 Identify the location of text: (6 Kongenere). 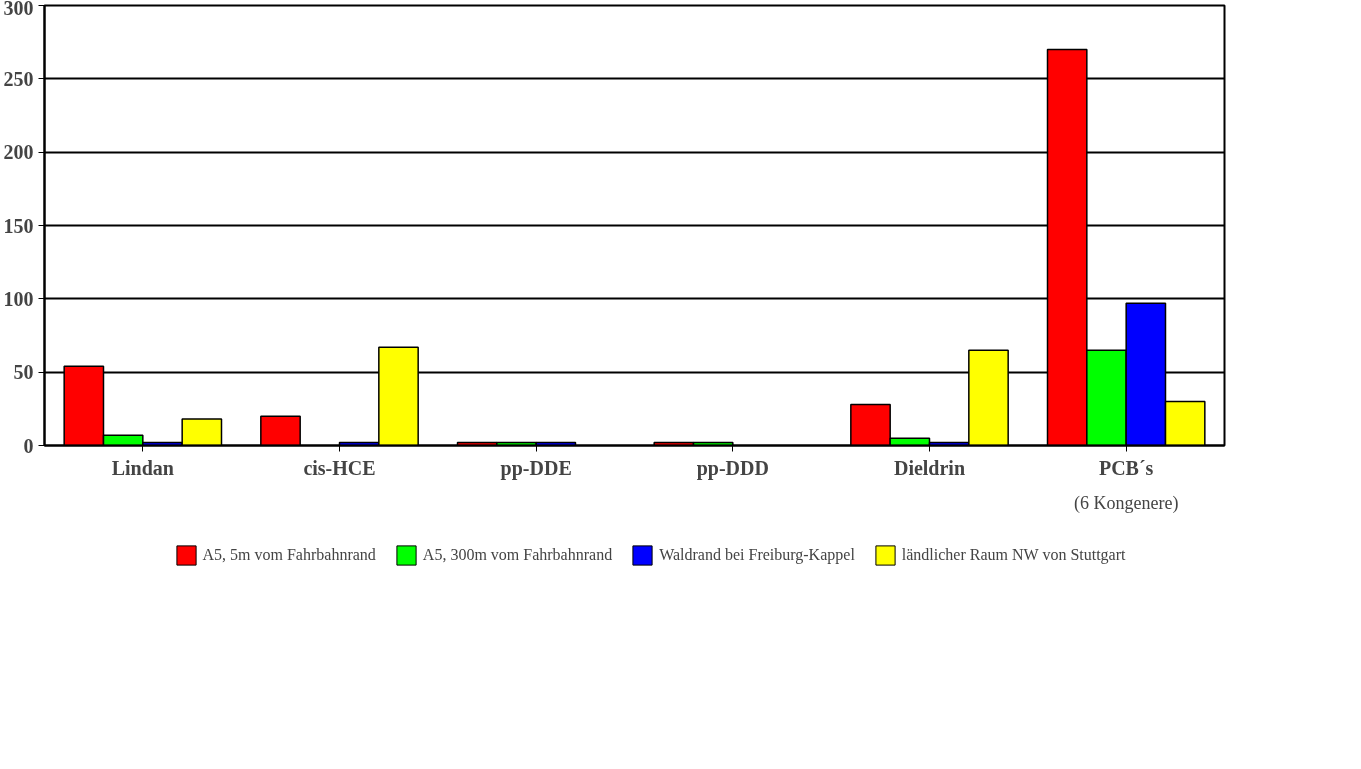
(1126, 503).